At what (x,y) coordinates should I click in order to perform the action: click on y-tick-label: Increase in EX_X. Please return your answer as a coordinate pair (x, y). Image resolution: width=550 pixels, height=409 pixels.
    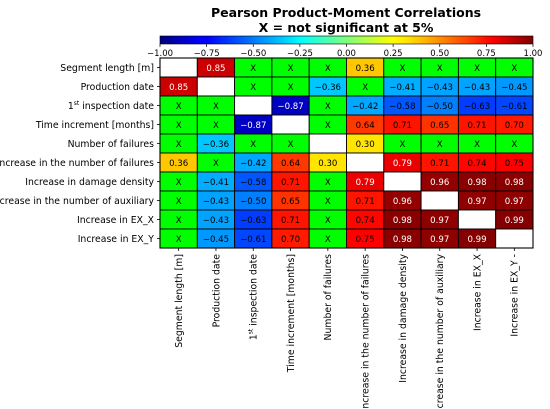
    Looking at the image, I should click on (116, 220).